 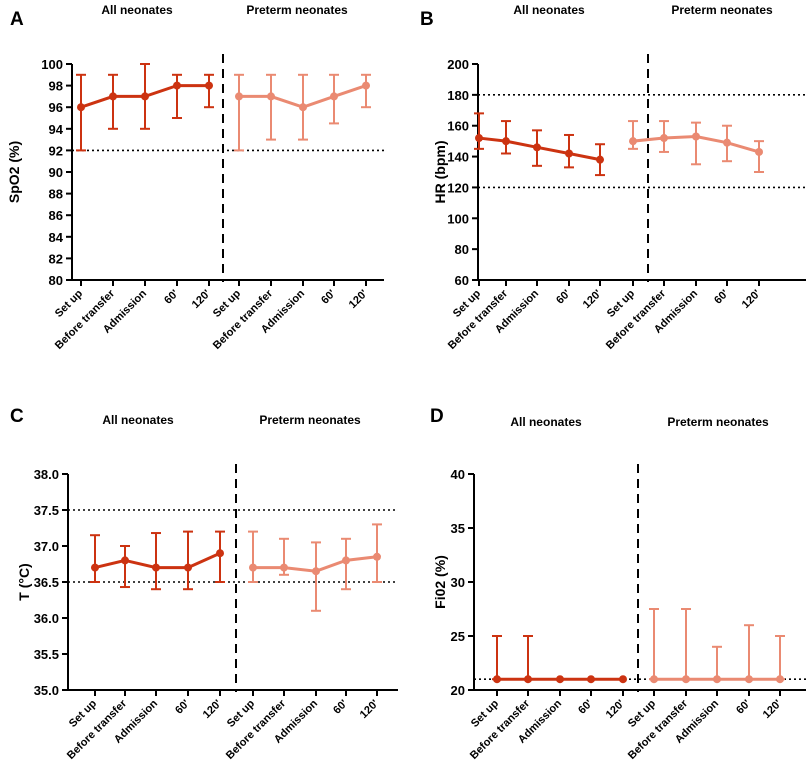 I want to click on y-axis-title: HR (bpm), so click(x=440, y=172).